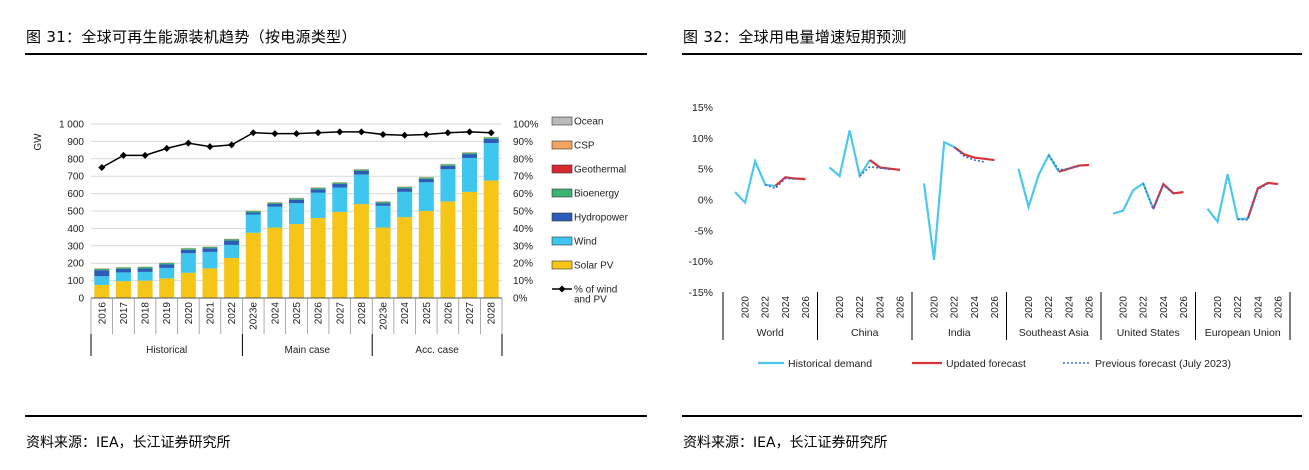 Image resolution: width=1309 pixels, height=470 pixels. I want to click on legend-label: Ocean, so click(588, 122).